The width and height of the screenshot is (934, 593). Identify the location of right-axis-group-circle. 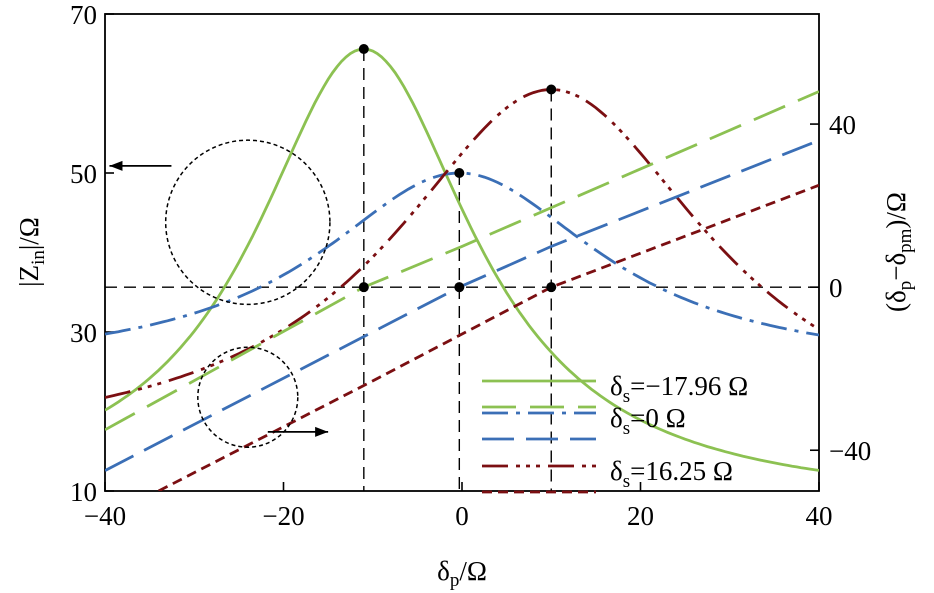
(248, 397).